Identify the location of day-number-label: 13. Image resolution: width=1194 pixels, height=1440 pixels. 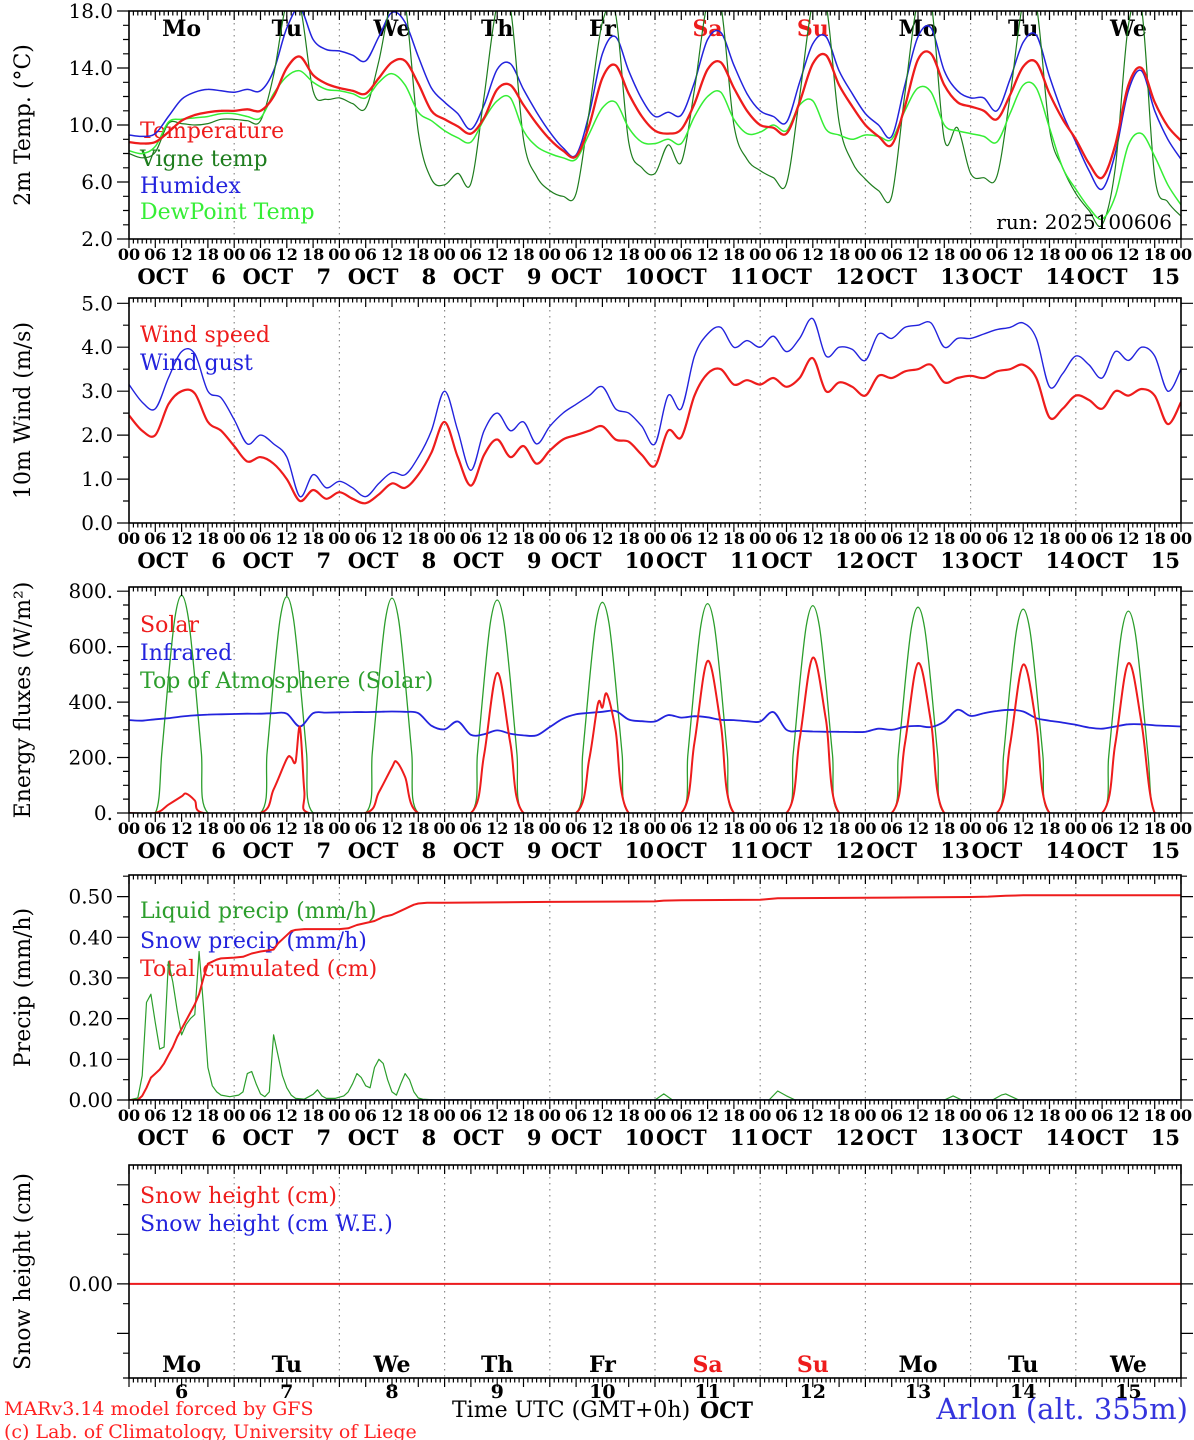
(918, 1392).